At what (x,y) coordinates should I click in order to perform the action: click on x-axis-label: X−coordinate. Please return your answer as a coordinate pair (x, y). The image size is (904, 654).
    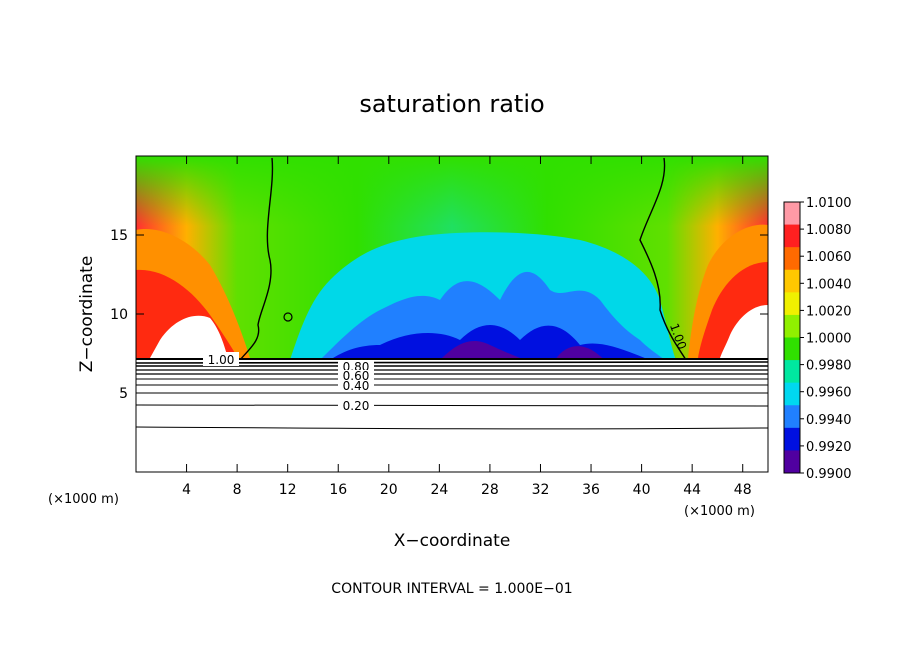
    Looking at the image, I should click on (452, 541).